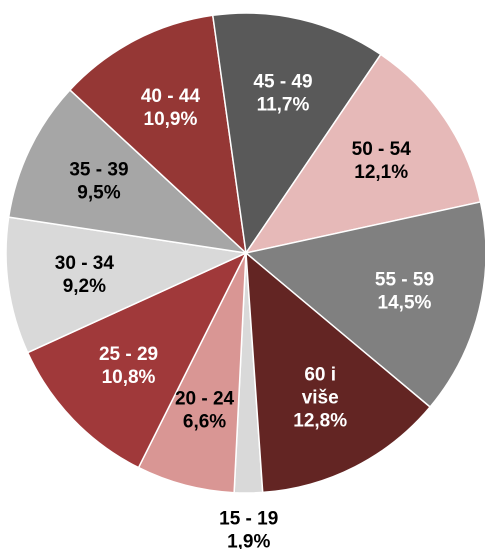  Describe the element at coordinates (85, 263) in the screenshot. I see `category-label: 30 - 34` at that location.